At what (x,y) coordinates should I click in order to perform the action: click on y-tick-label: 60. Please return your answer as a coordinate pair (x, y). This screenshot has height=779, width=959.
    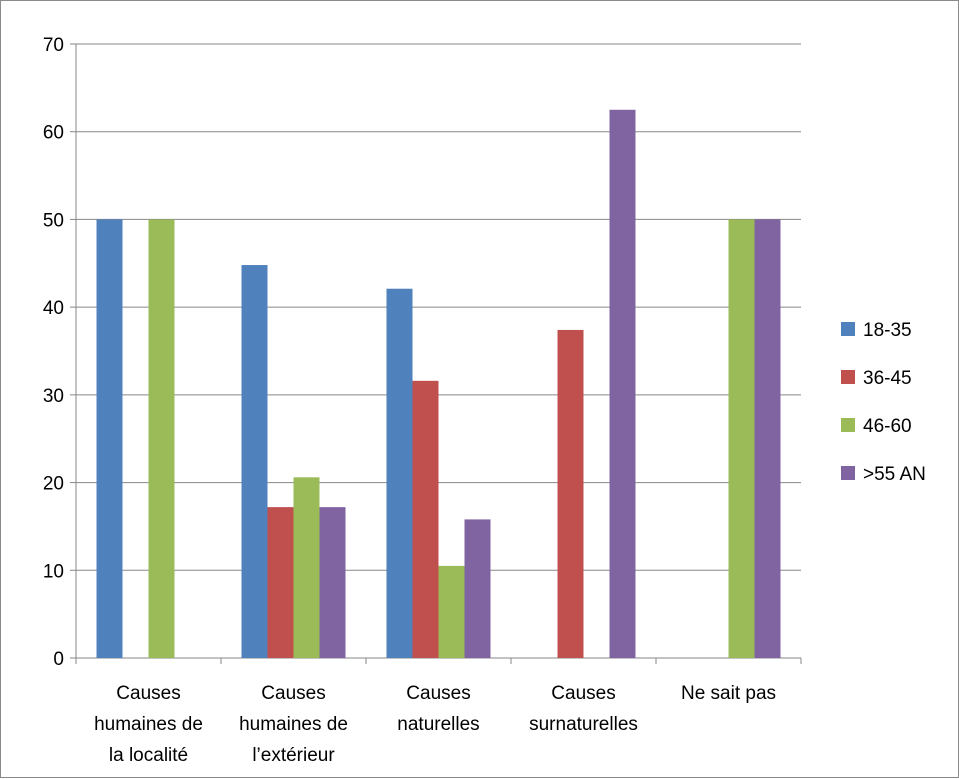
    Looking at the image, I should click on (53, 133).